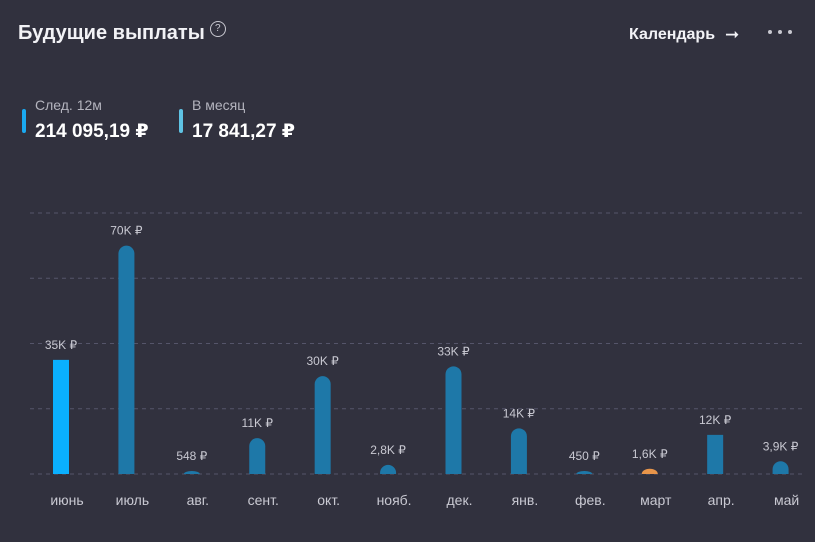  Describe the element at coordinates (525, 500) in the screenshot. I see `x-tick-label-8: янв.` at that location.